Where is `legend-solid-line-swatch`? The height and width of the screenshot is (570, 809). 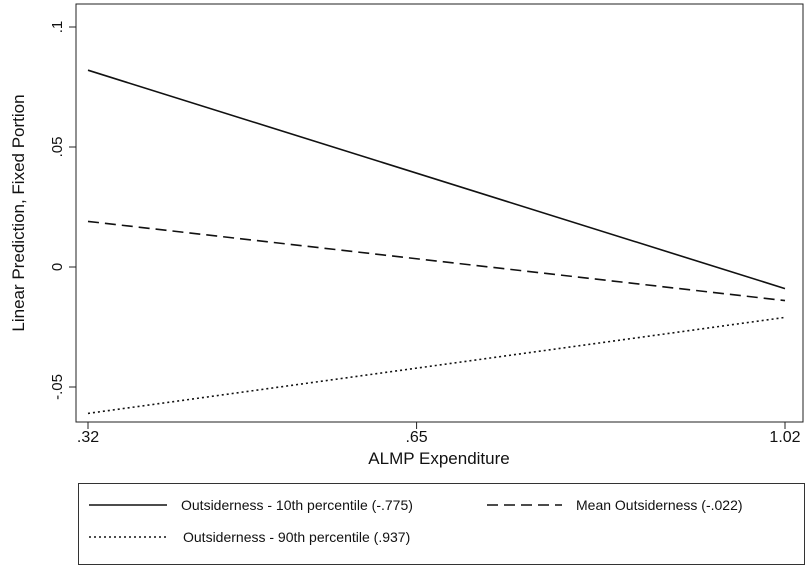 legend-solid-line-swatch is located at coordinates (128, 505).